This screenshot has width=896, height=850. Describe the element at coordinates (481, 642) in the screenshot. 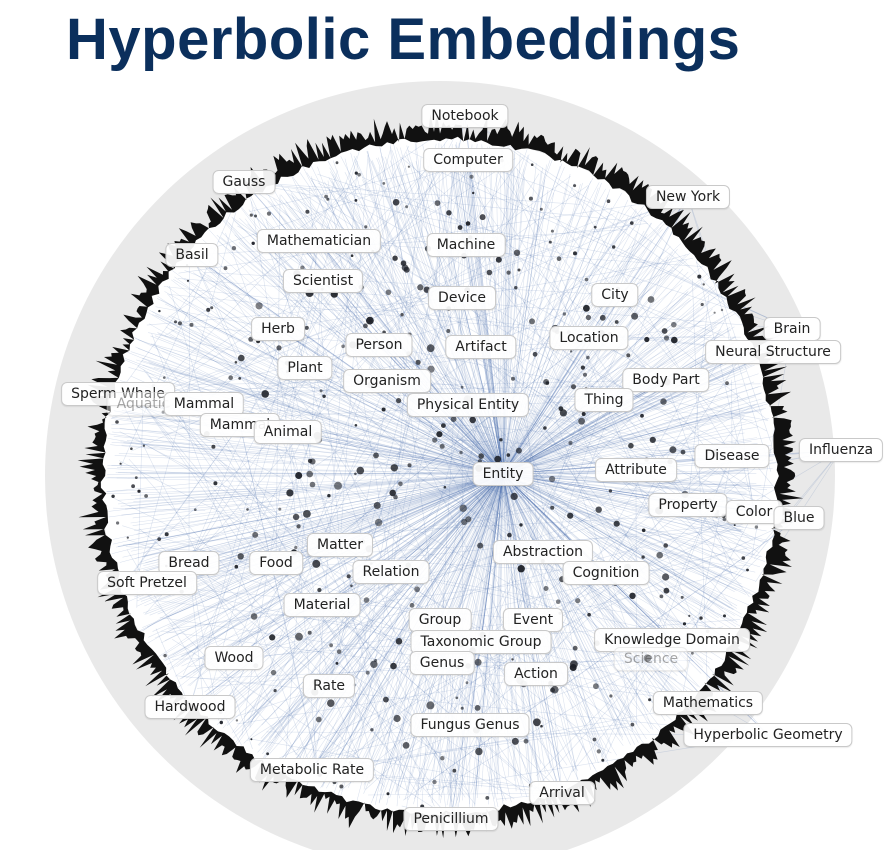

I see `node-label: Taxonomic Group` at that location.